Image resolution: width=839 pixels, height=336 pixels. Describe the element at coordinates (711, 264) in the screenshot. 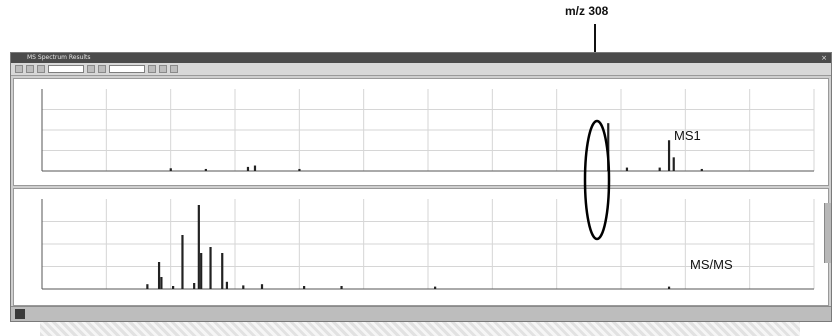

I see `msms-label: MS/MS` at that location.